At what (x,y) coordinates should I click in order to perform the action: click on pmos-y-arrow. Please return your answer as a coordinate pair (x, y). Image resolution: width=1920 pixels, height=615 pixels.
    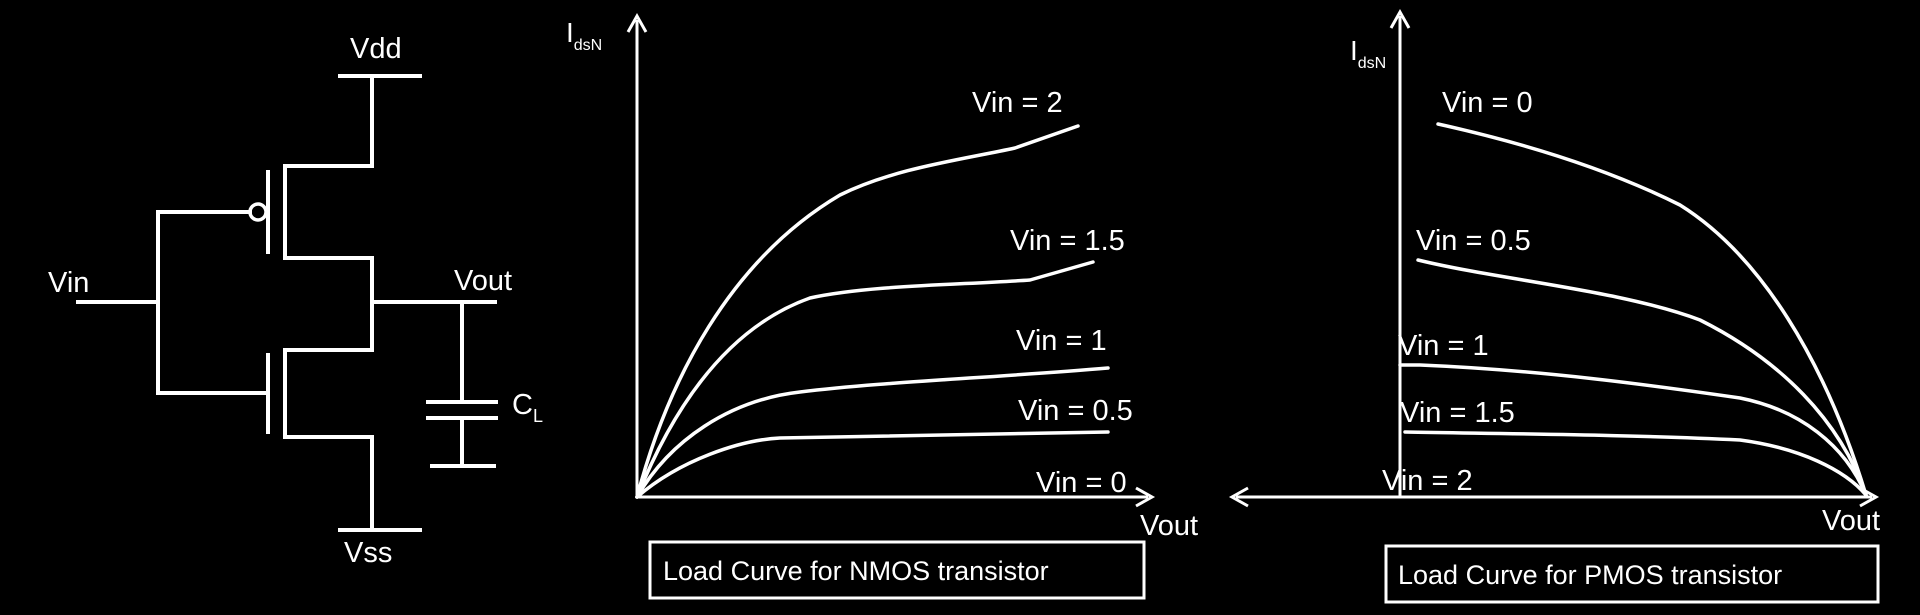
    Looking at the image, I should click on (1400, 18).